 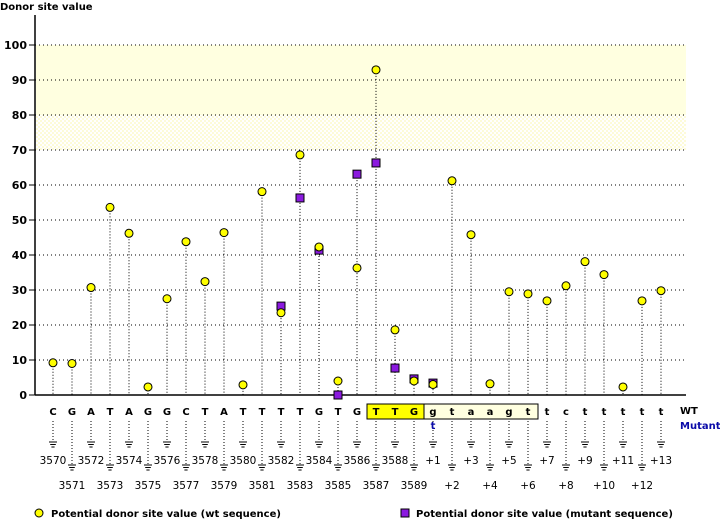 What do you see at coordinates (20, 325) in the screenshot?
I see `y-tick-label: 20` at bounding box center [20, 325].